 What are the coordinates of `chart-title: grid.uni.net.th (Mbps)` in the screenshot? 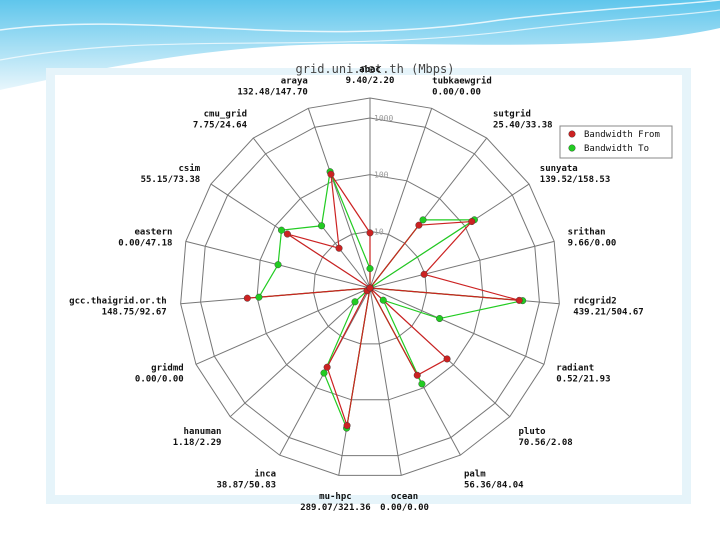 It's located at (375, 69).